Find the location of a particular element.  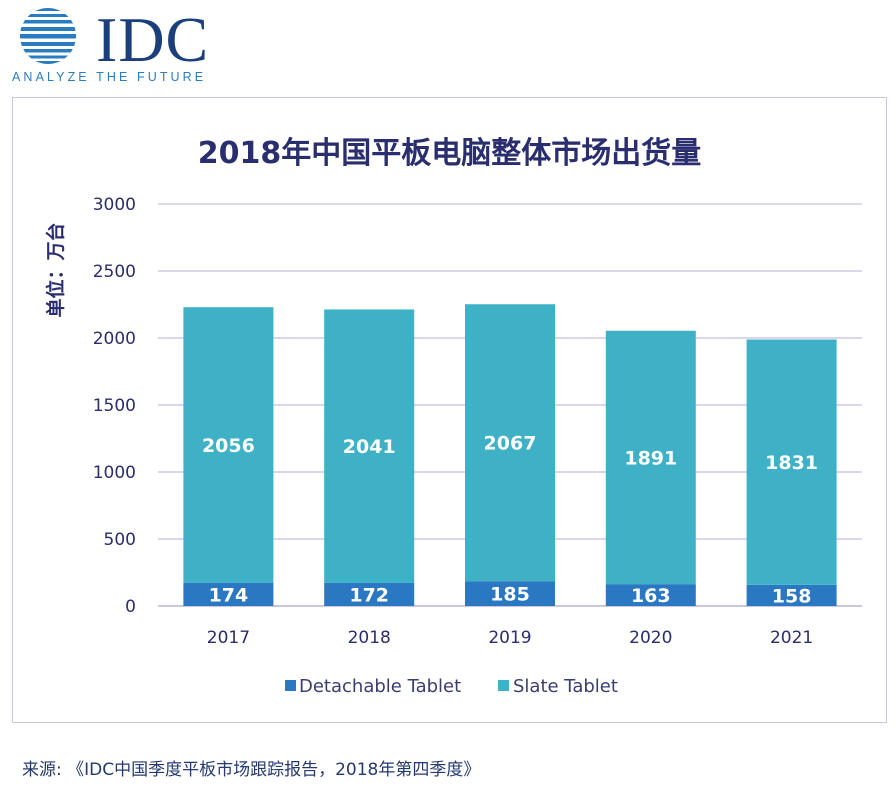

chart-title: 2018年中国平板电脑整体市场出货量 is located at coordinates (449, 153).